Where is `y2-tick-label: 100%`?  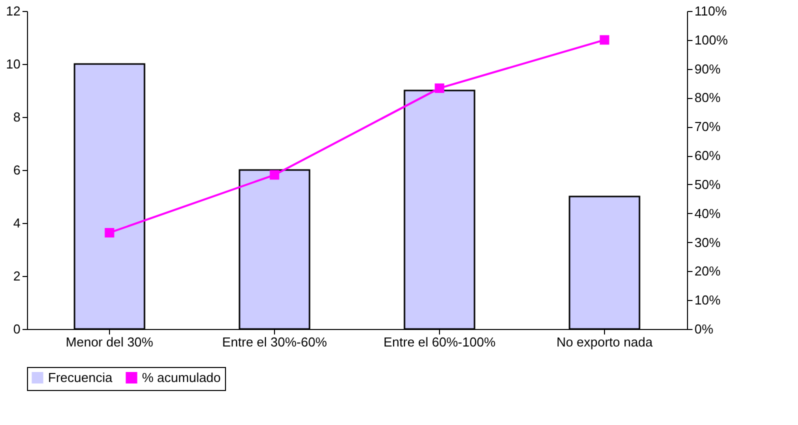 y2-tick-label: 100% is located at coordinates (711, 40).